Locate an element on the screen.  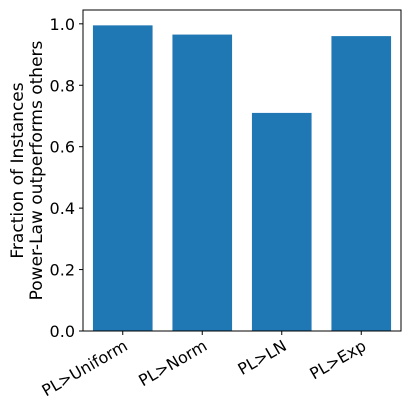
x-tick-label-1: PL>Norm is located at coordinates (172, 363).